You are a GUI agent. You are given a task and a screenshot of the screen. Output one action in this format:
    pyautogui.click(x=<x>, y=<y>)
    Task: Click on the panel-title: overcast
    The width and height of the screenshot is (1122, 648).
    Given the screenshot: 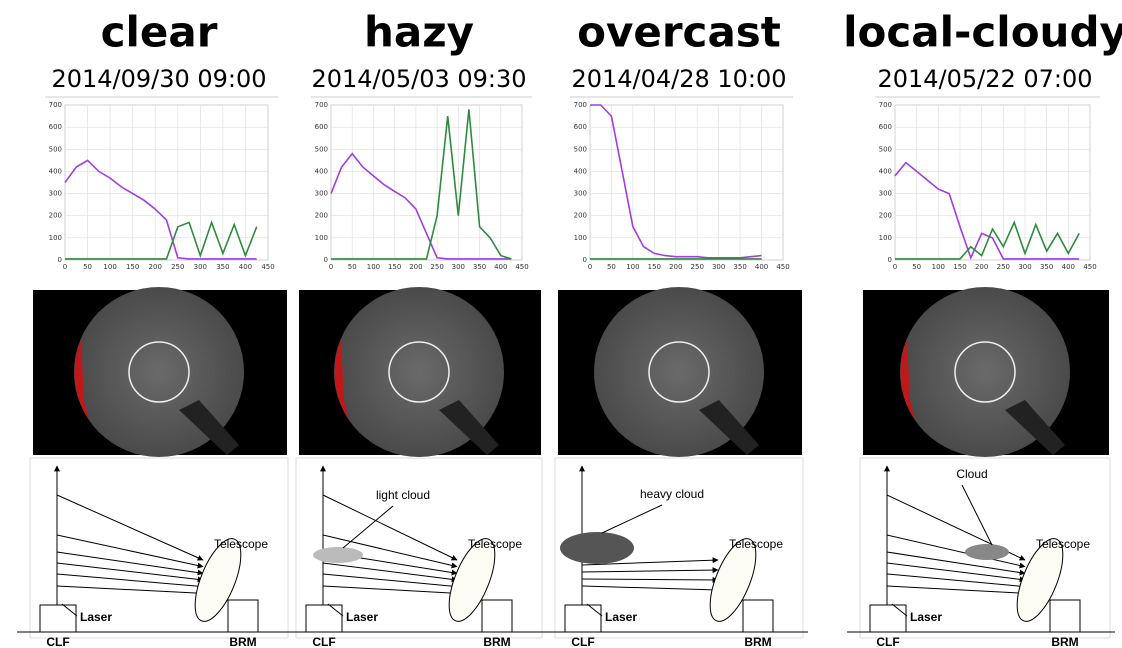 What is the action you would take?
    pyautogui.click(x=679, y=32)
    